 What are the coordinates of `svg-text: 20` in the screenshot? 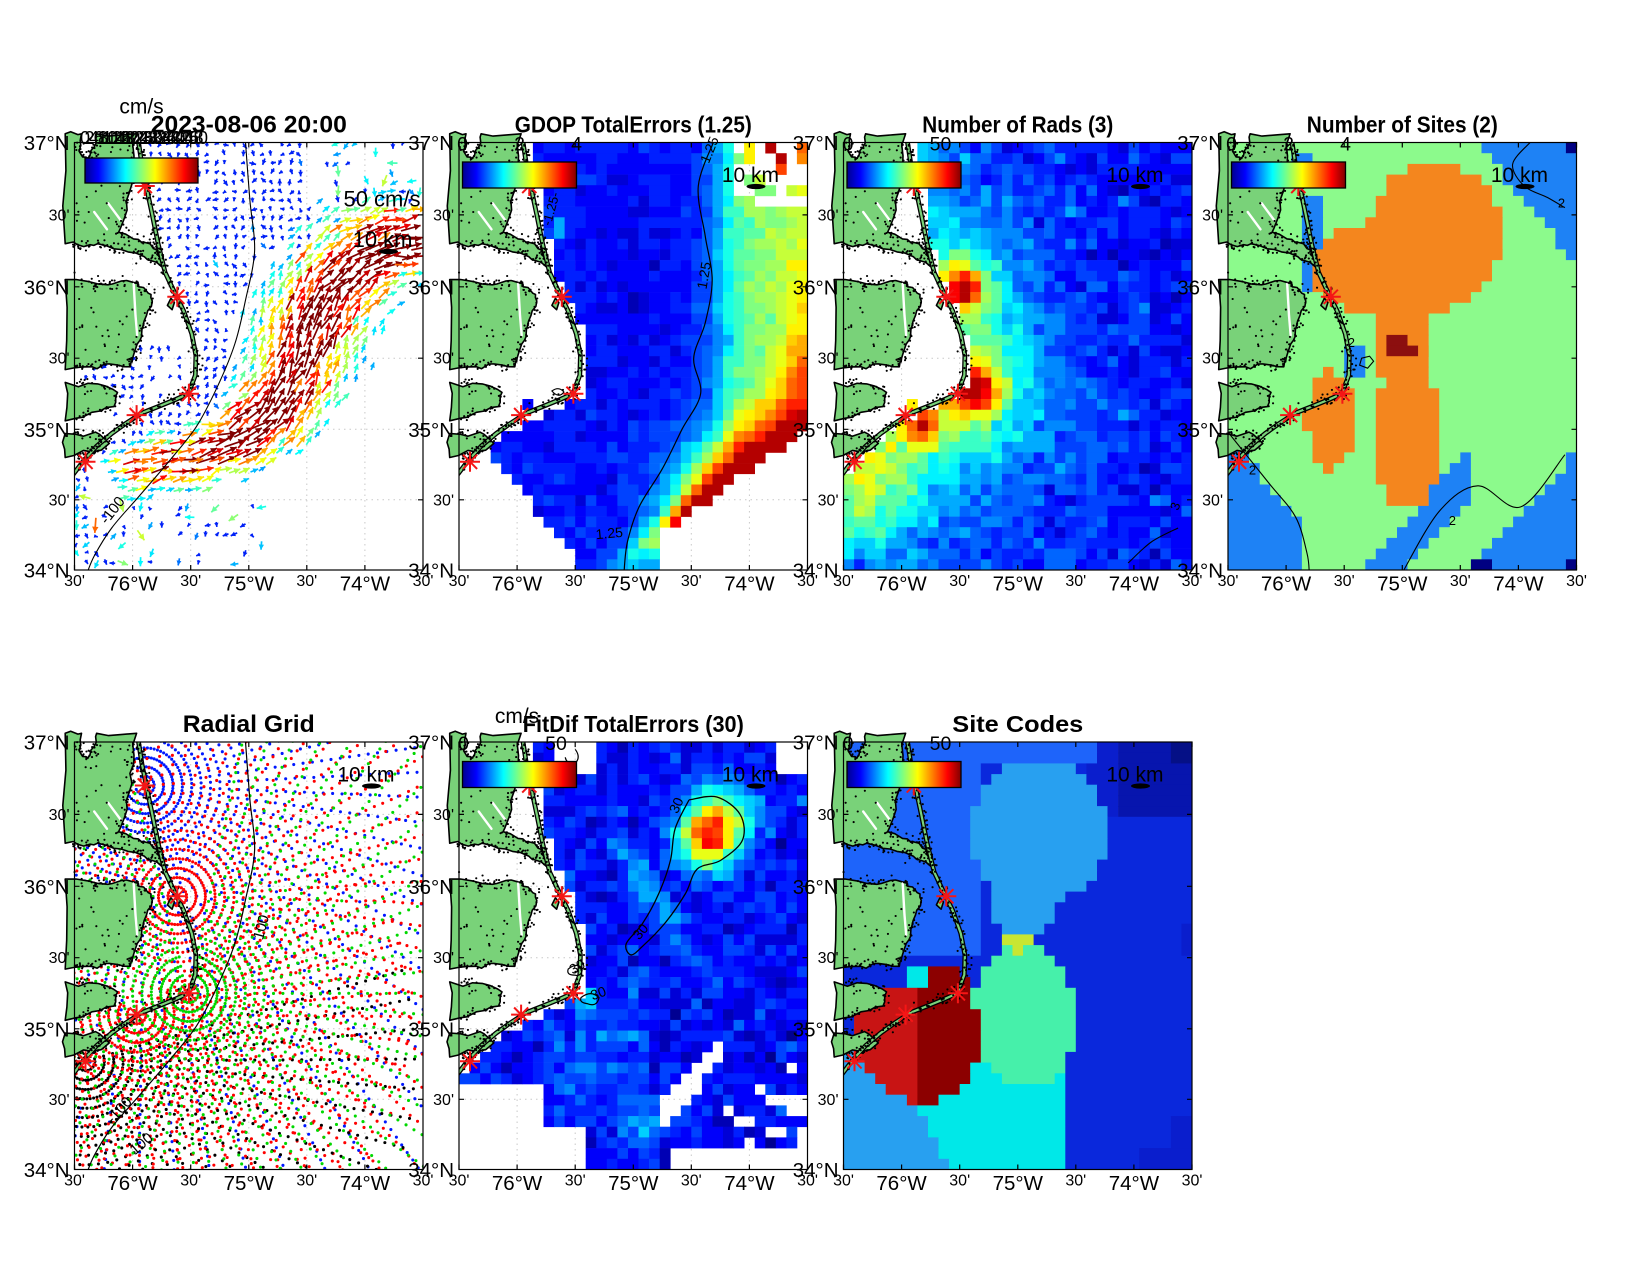 It's located at (130, 138).